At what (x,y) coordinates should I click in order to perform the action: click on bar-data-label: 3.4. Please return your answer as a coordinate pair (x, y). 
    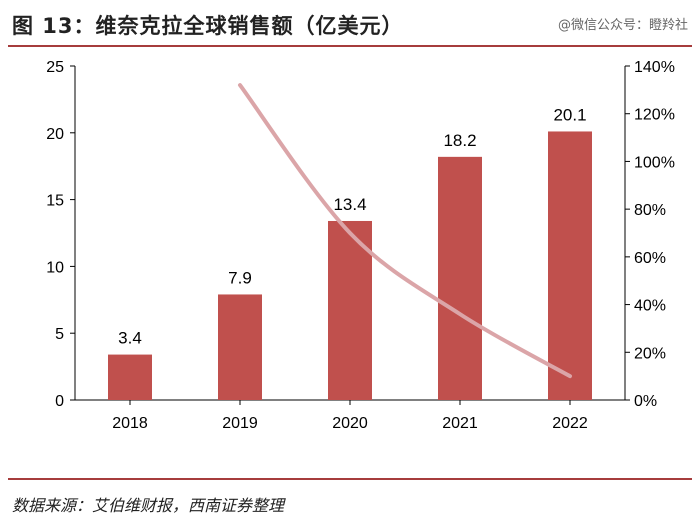
    Looking at the image, I should click on (130, 338).